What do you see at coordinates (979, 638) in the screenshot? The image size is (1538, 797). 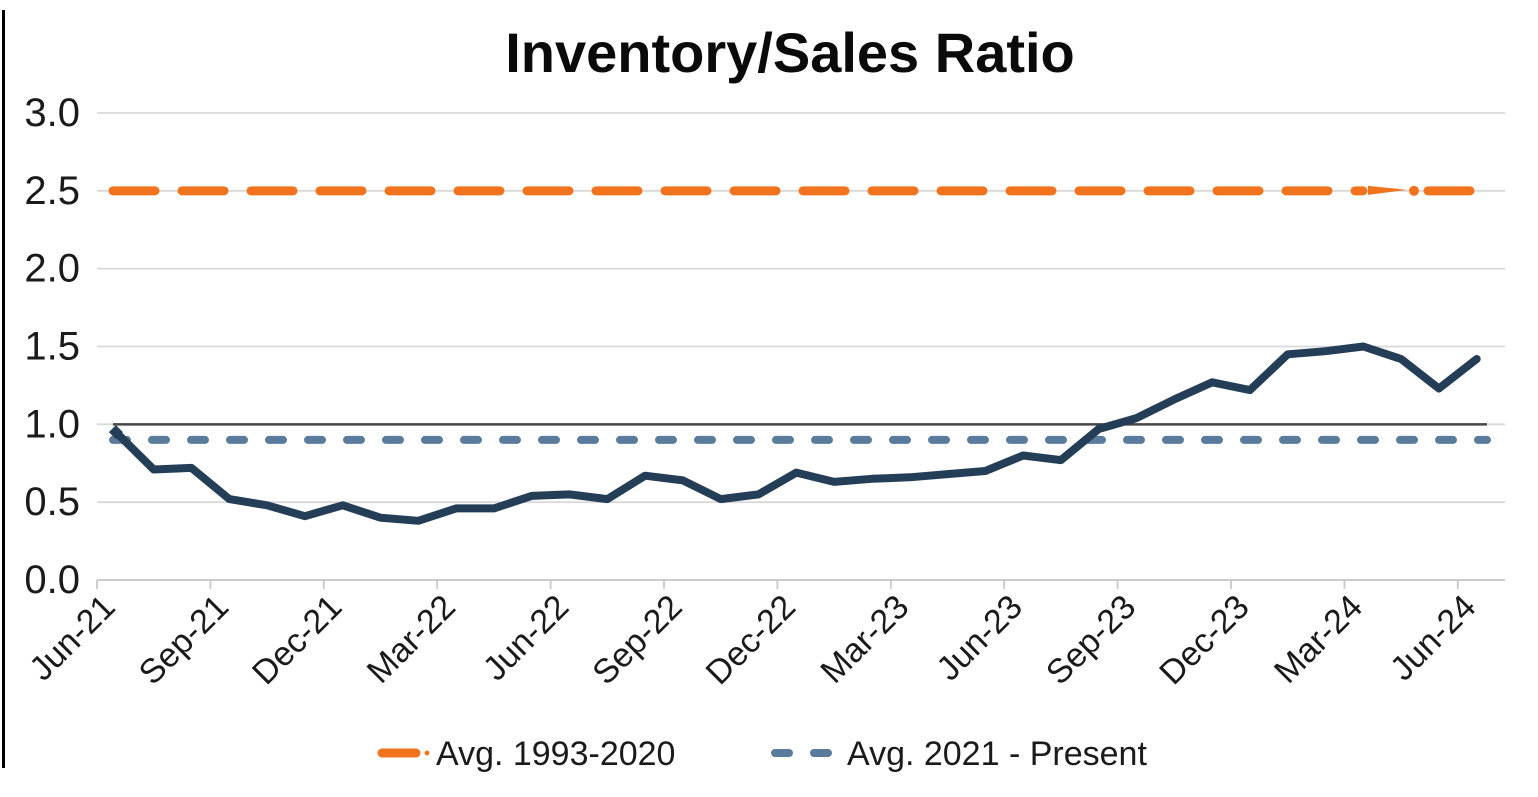 I see `x-axis-tick-label: Jun-23` at bounding box center [979, 638].